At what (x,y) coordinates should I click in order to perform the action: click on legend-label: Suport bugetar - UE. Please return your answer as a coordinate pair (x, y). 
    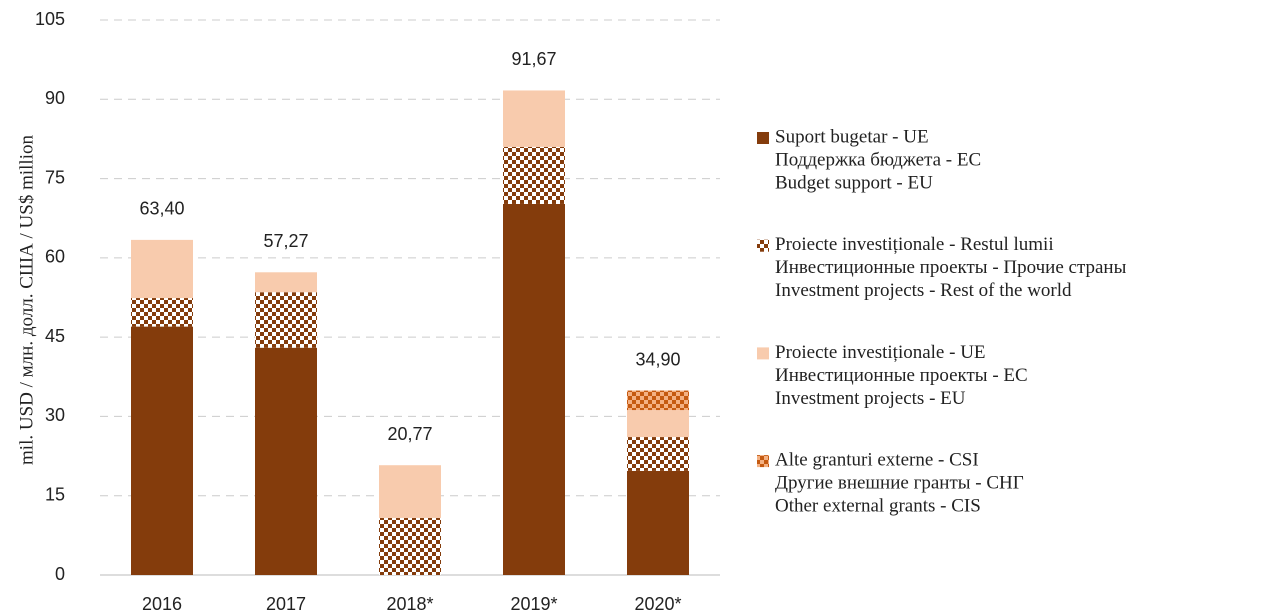
    Looking at the image, I should click on (852, 136).